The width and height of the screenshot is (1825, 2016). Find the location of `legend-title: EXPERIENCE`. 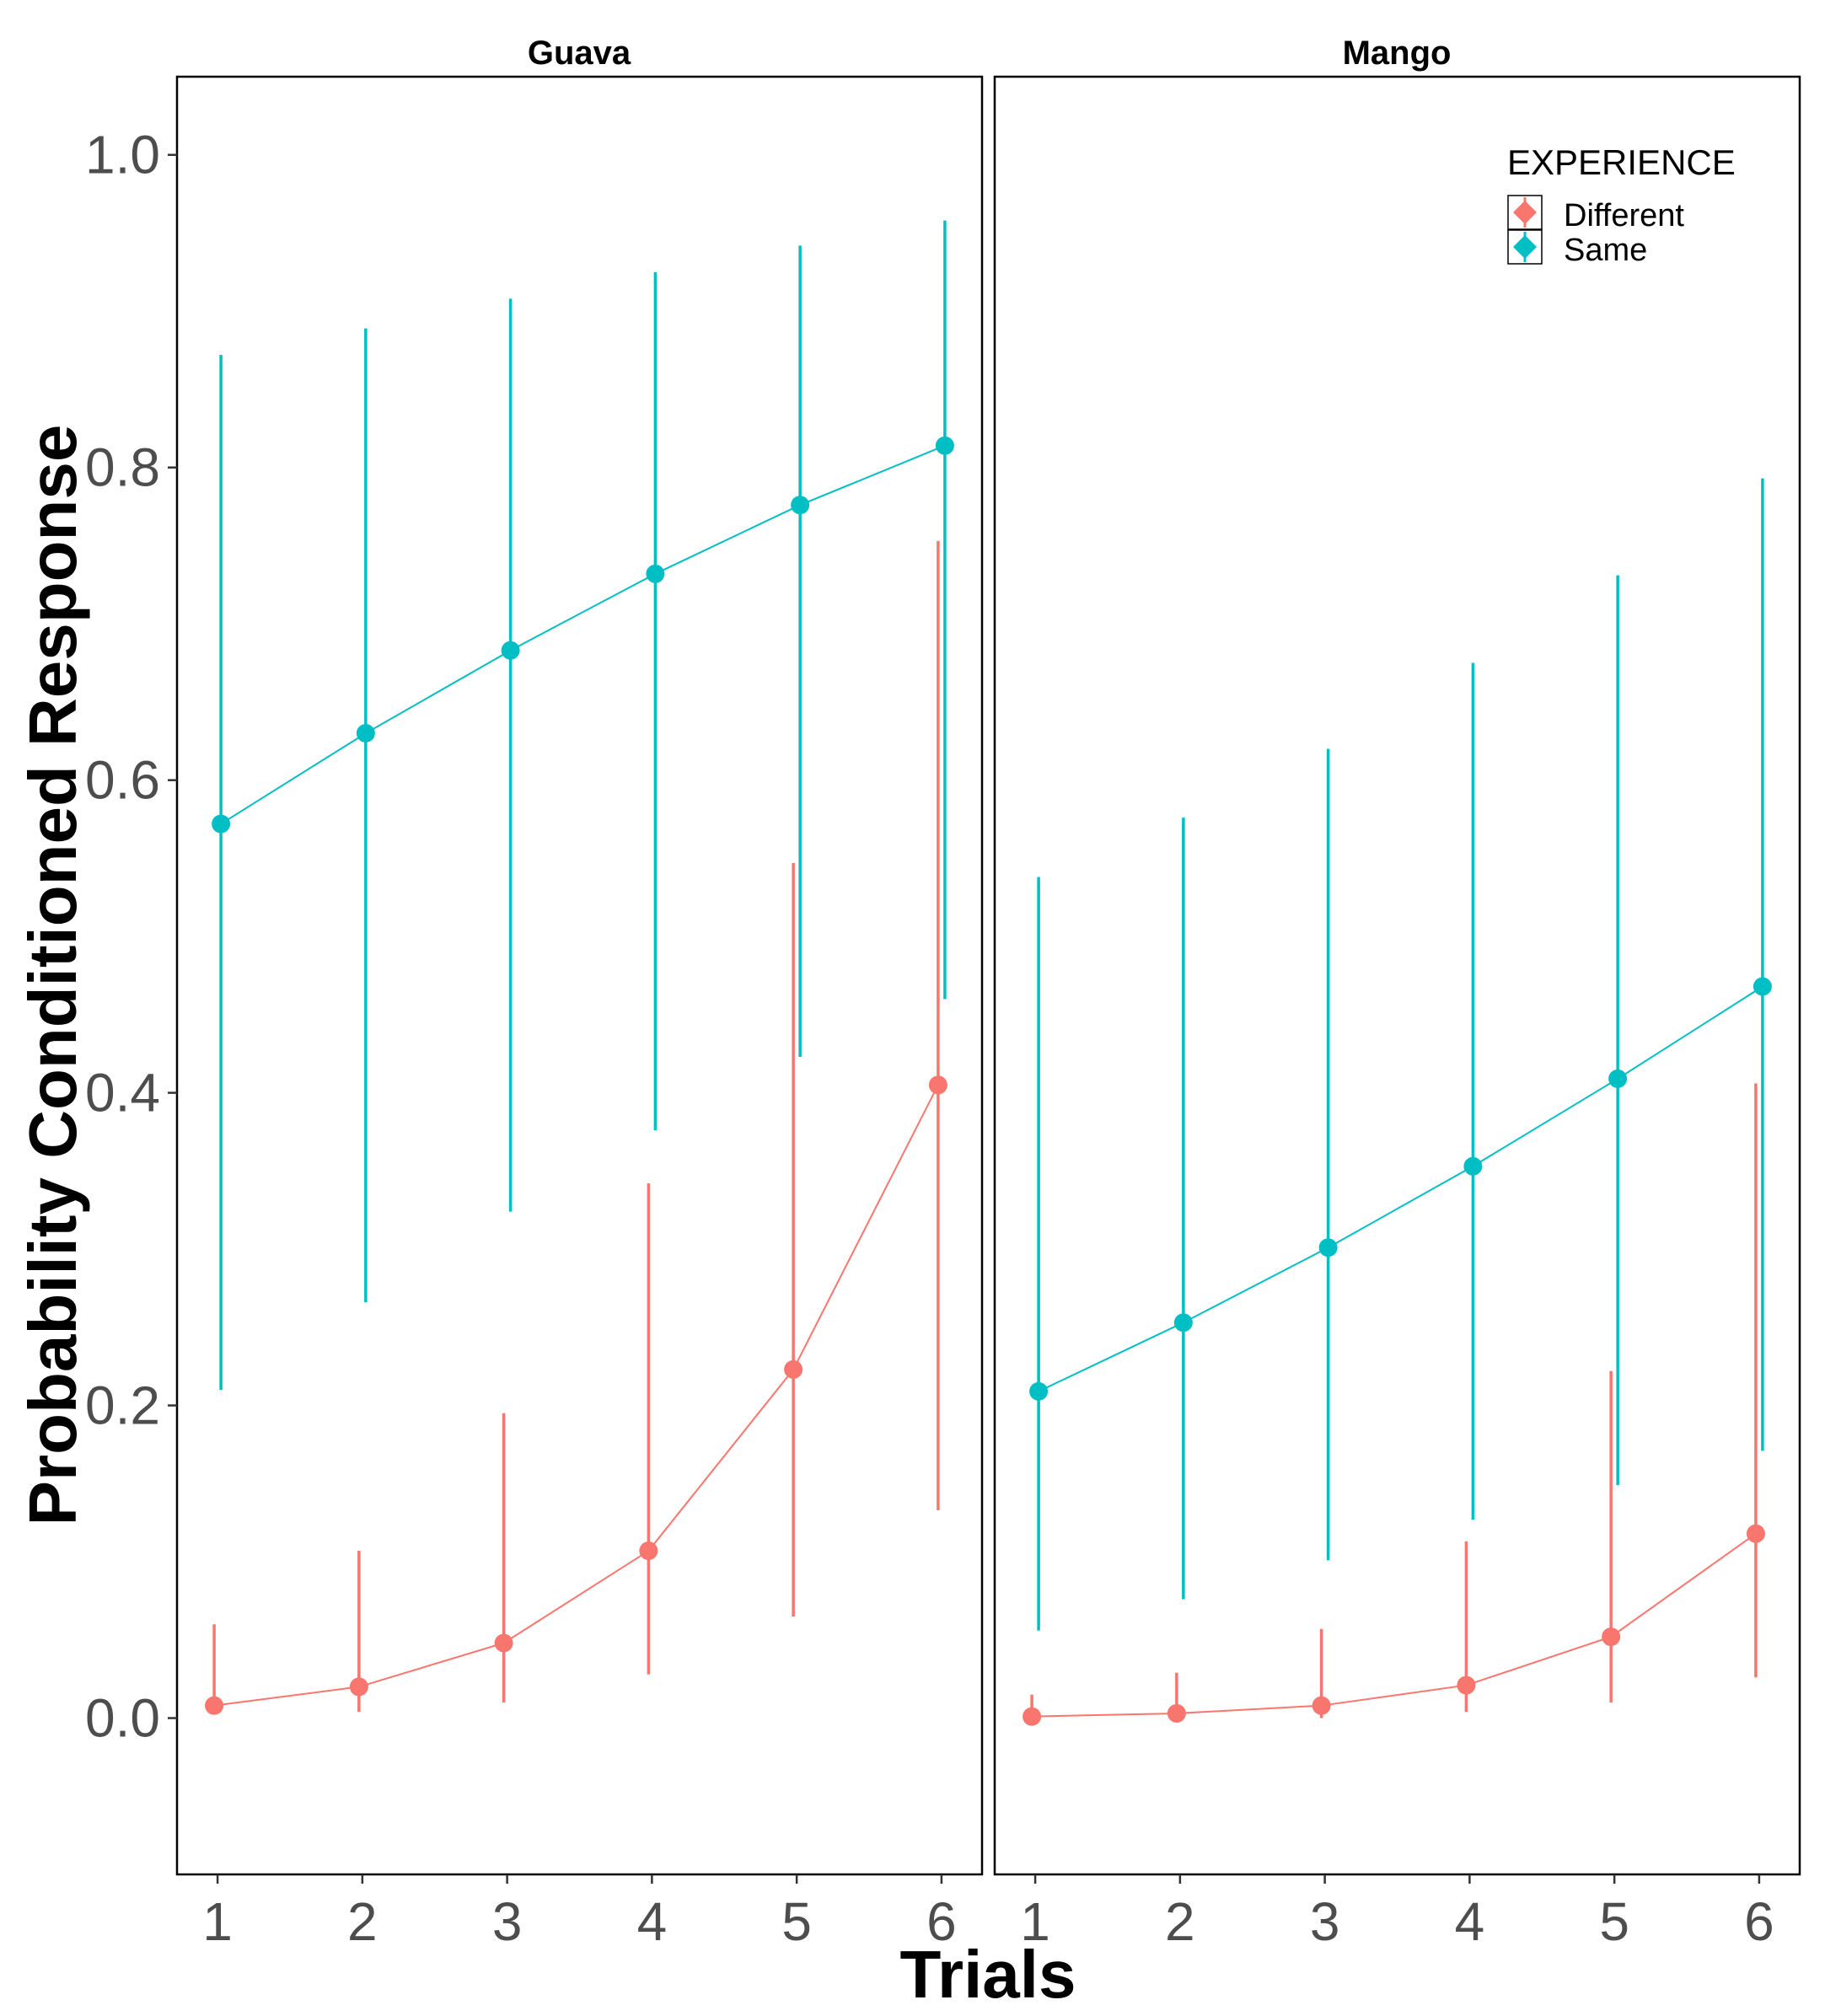

legend-title: EXPERIENCE is located at coordinates (1621, 162).